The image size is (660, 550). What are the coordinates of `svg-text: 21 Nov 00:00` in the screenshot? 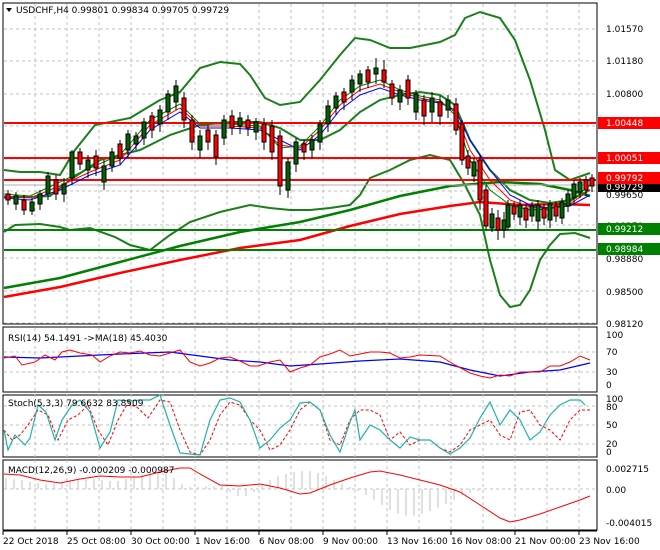 It's located at (545, 542).